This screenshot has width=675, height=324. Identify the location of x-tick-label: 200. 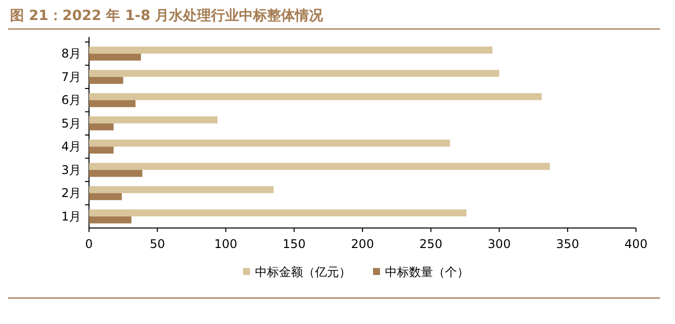
(362, 244).